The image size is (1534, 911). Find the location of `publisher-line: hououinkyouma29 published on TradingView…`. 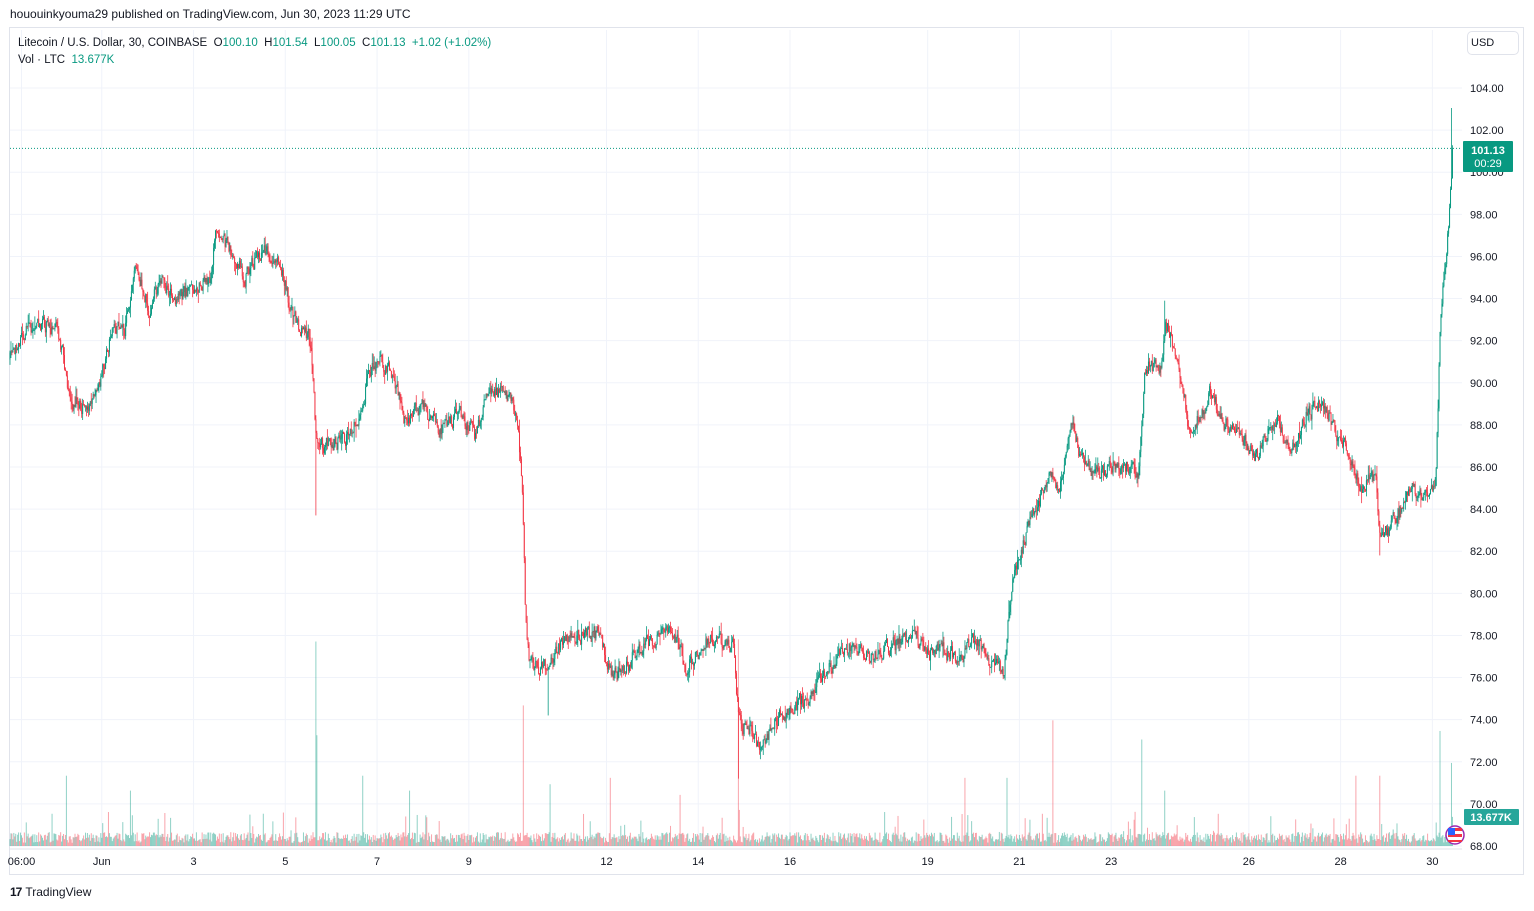

publisher-line: hououinkyouma29 published on TradingView… is located at coordinates (210, 14).